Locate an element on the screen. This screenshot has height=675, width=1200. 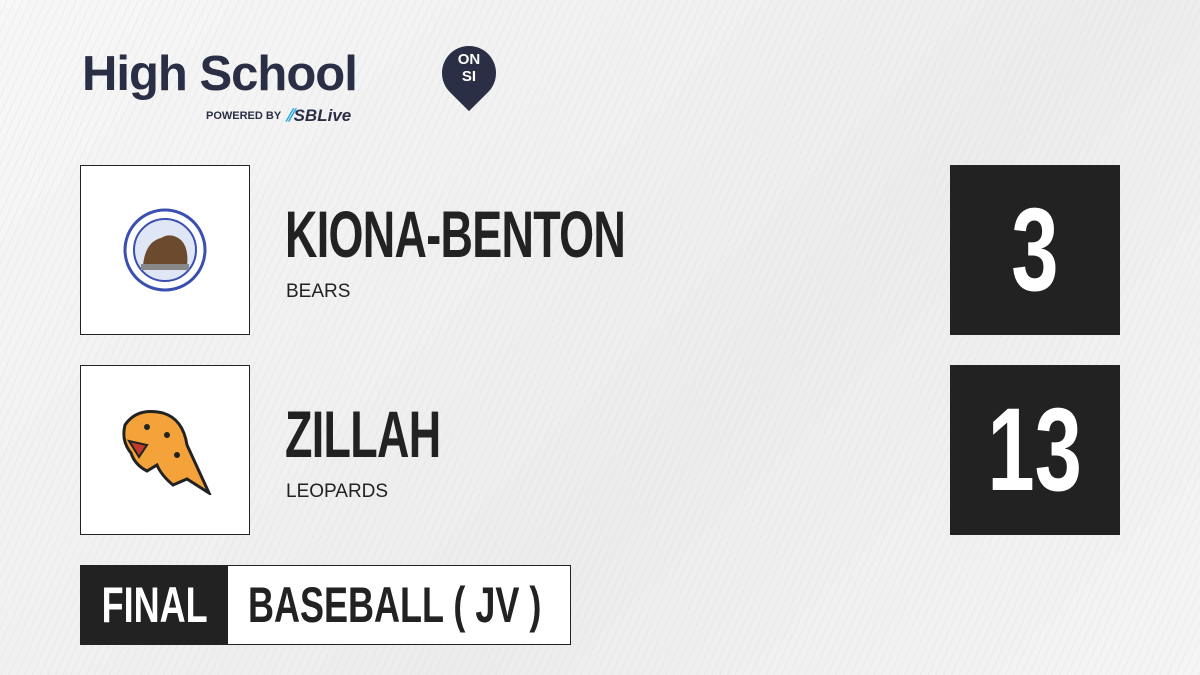
brand-title: High School is located at coordinates (220, 74).